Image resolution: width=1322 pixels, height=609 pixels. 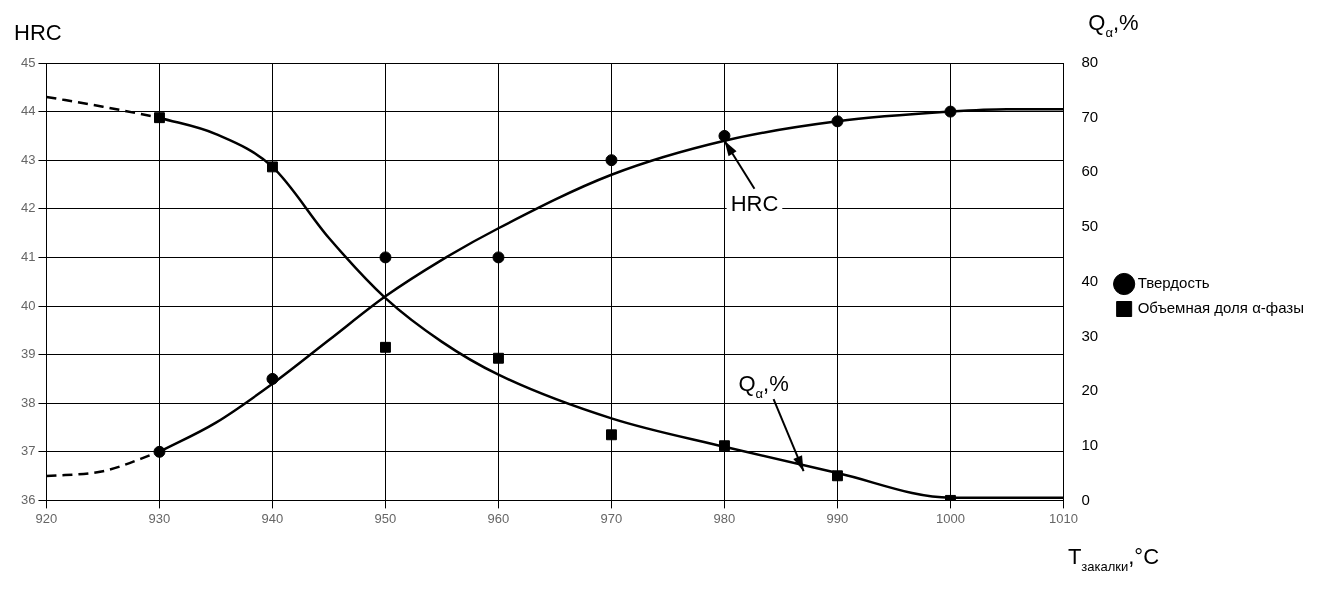 What do you see at coordinates (1090, 280) in the screenshot?
I see `y2-tick-label: 40` at bounding box center [1090, 280].